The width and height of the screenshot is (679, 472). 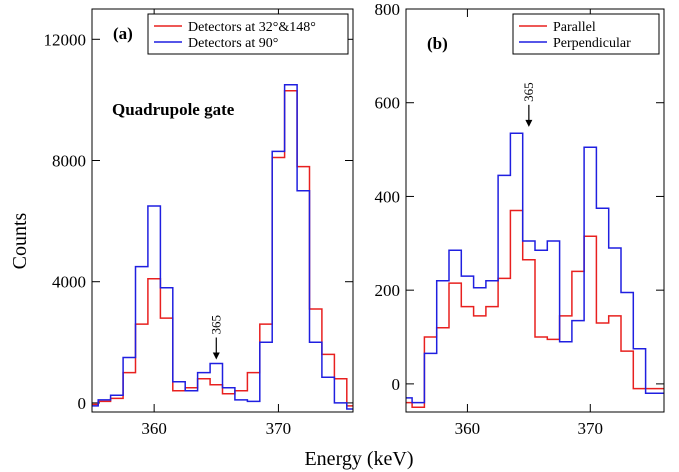 I want to click on legend-entry: Detectors at 32°&148°, so click(x=252, y=27).